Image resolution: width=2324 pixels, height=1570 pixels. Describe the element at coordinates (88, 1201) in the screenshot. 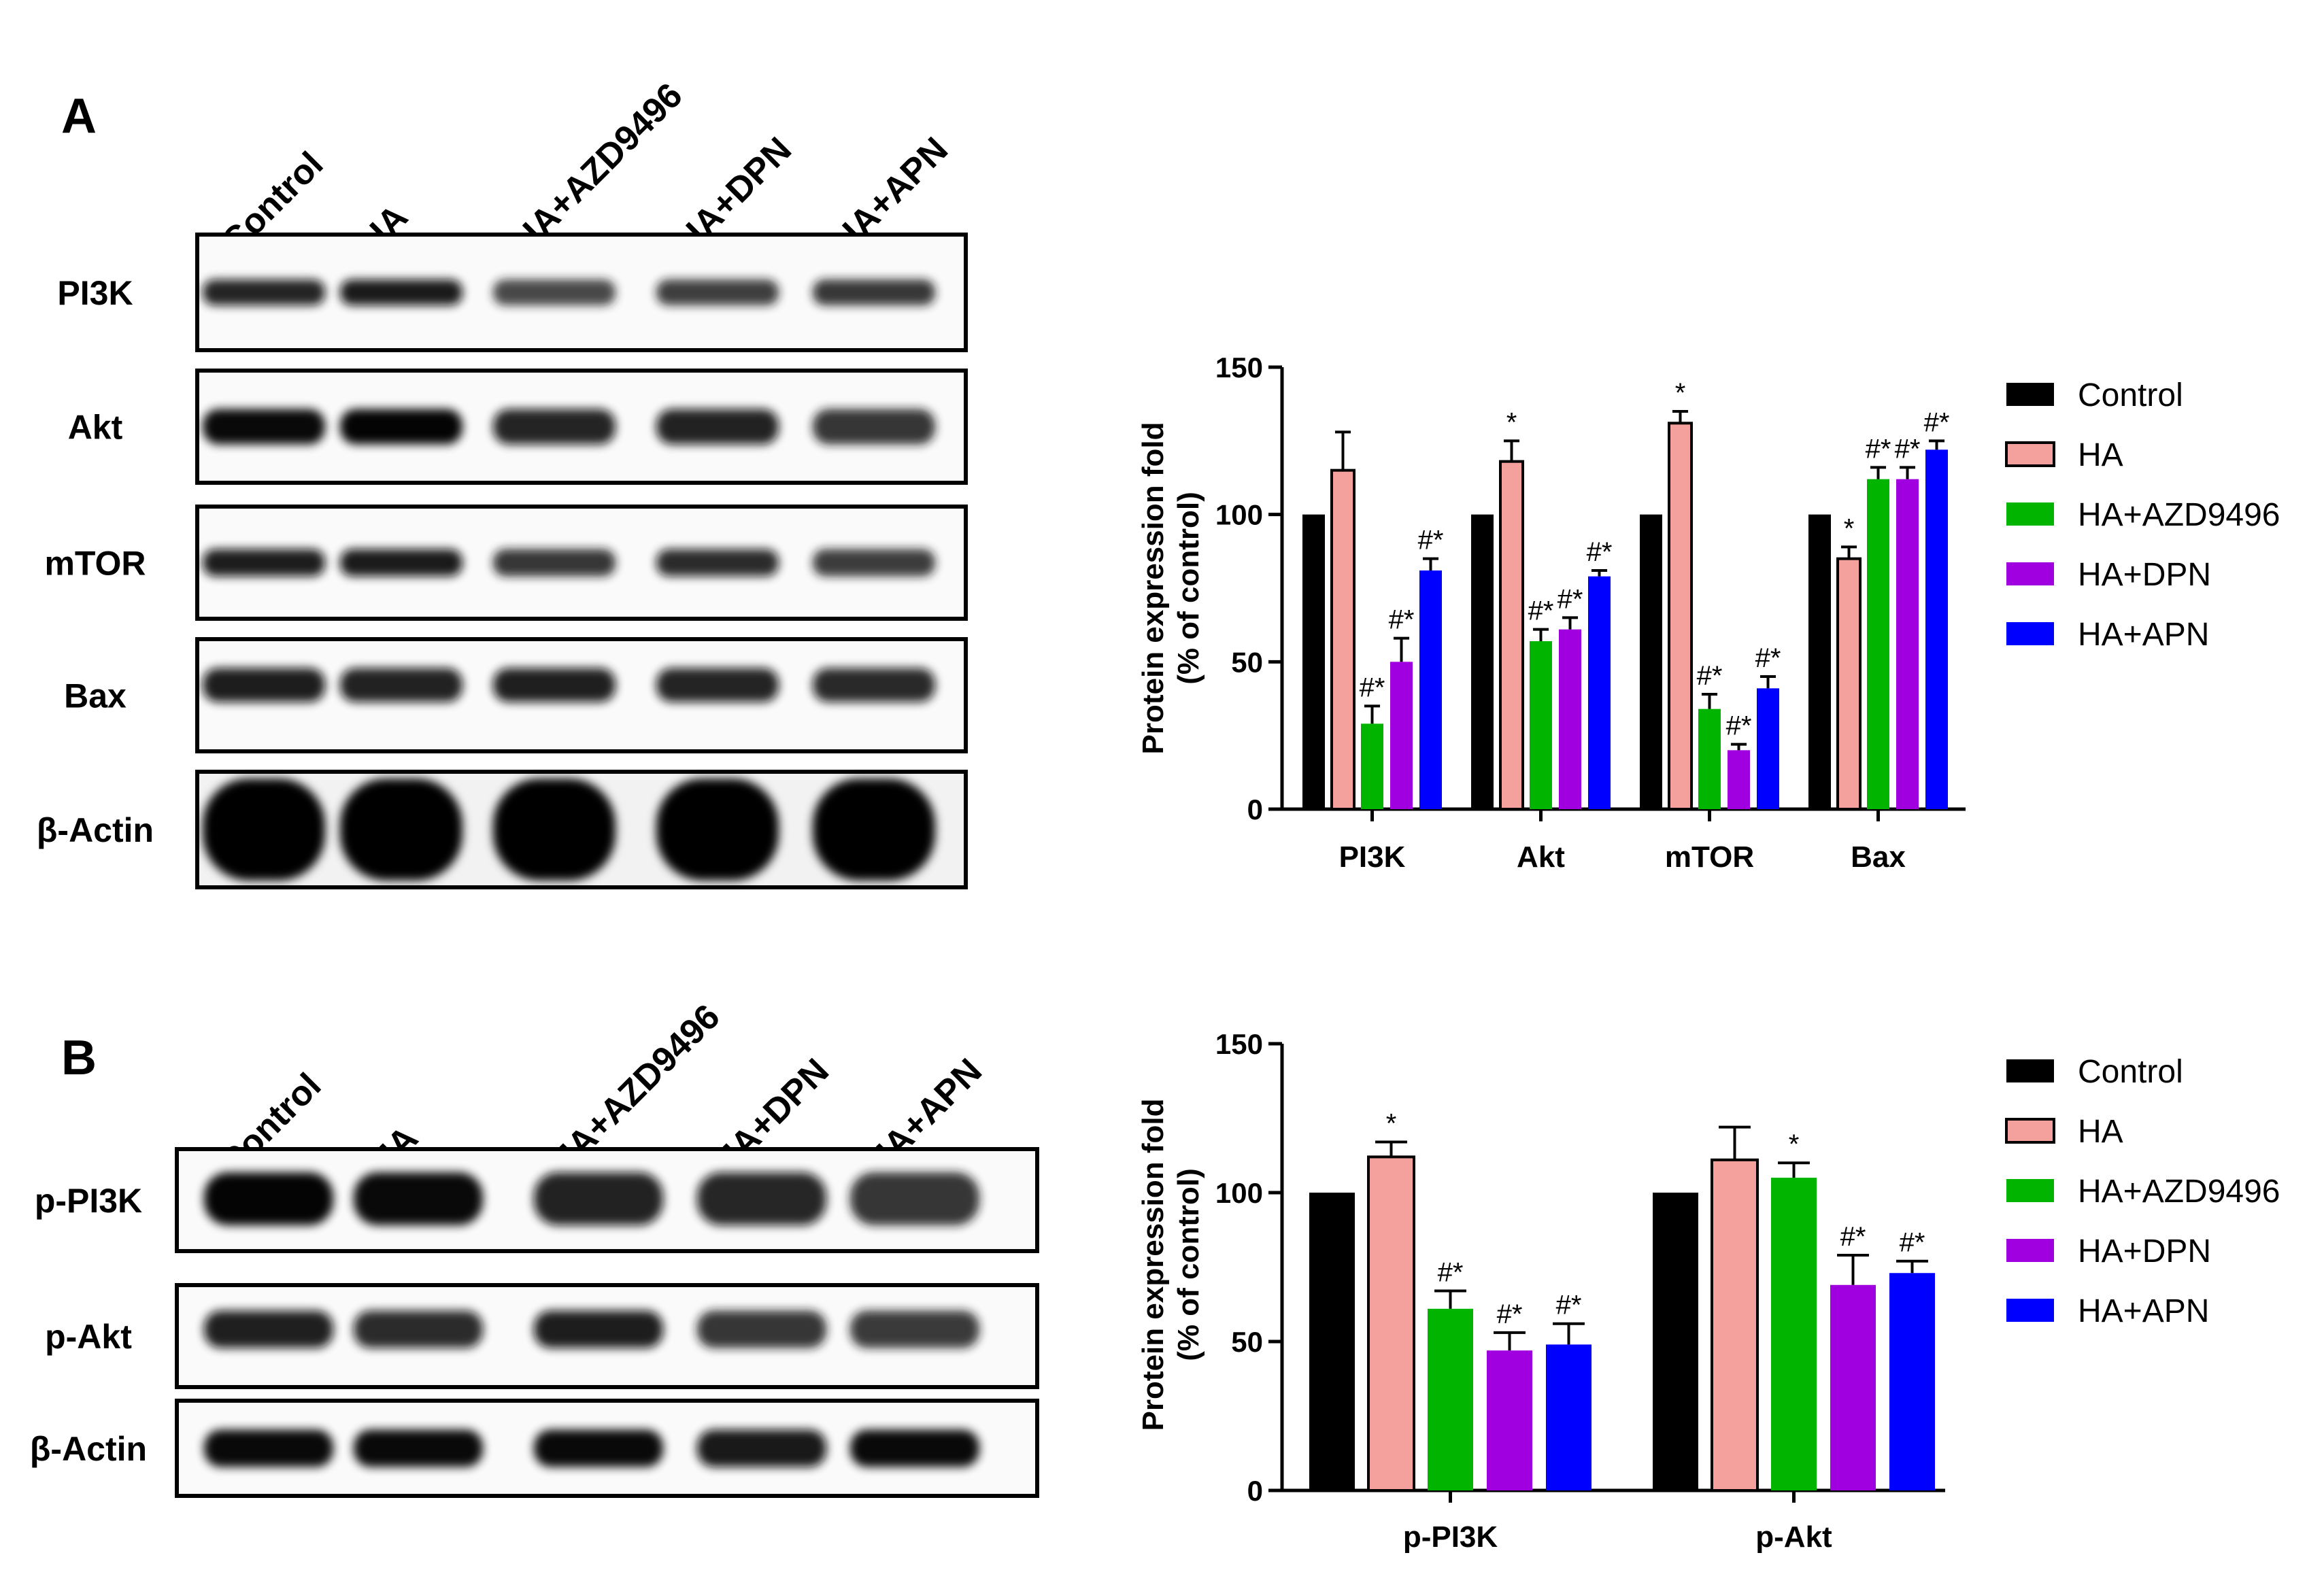

I see `blot-row-label: p-PI3K` at that location.